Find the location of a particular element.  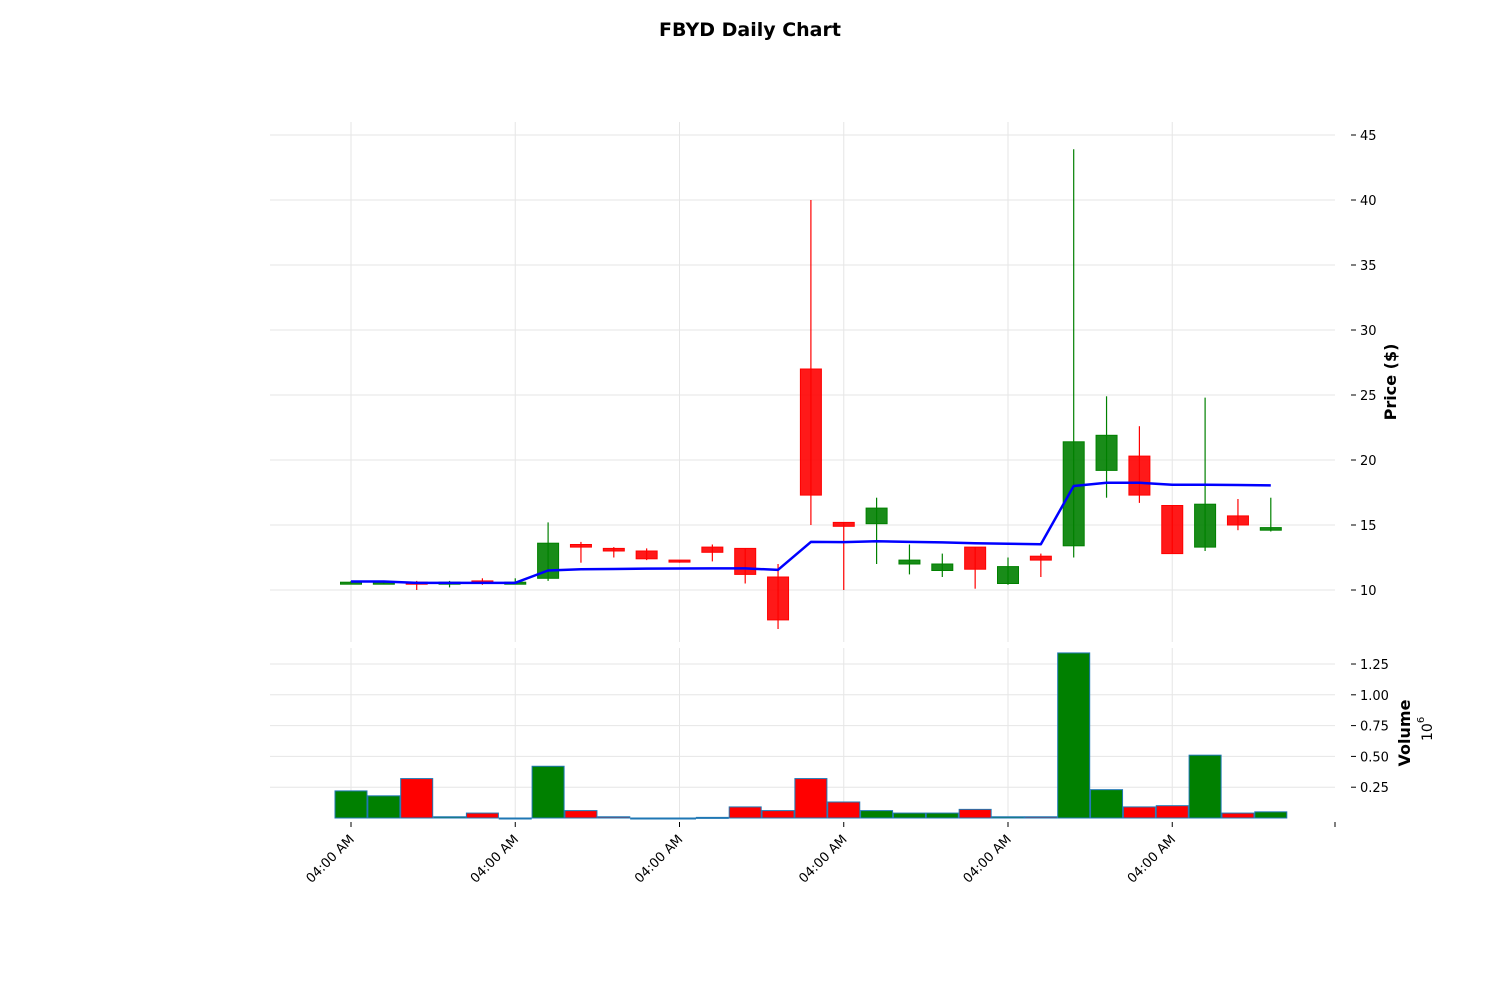

price-tick-label: 35 is located at coordinates (1368, 266).